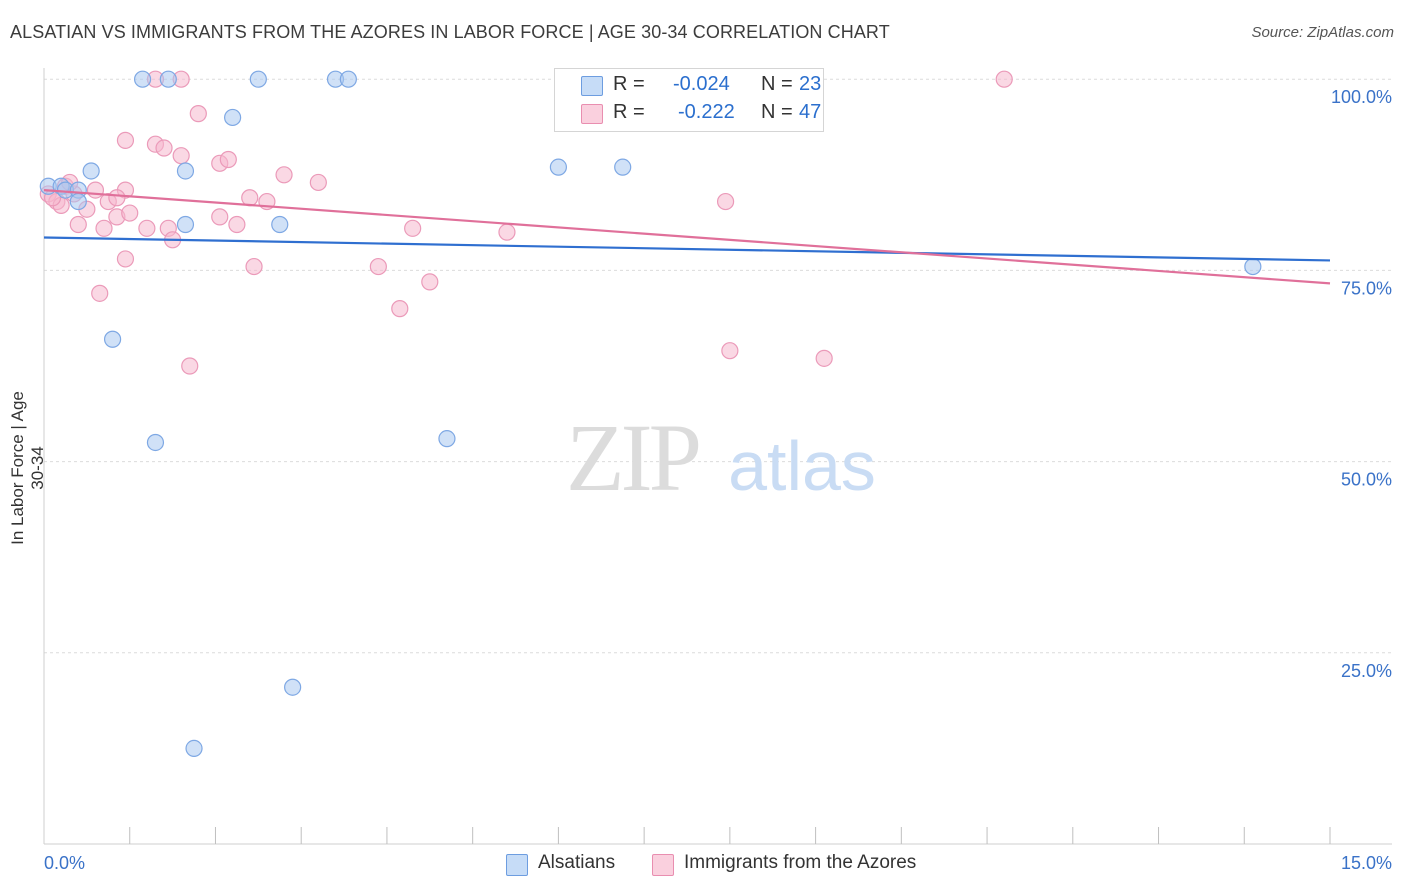 This screenshot has height=892, width=1406. I want to click on azores-swatch, so click(592, 114).